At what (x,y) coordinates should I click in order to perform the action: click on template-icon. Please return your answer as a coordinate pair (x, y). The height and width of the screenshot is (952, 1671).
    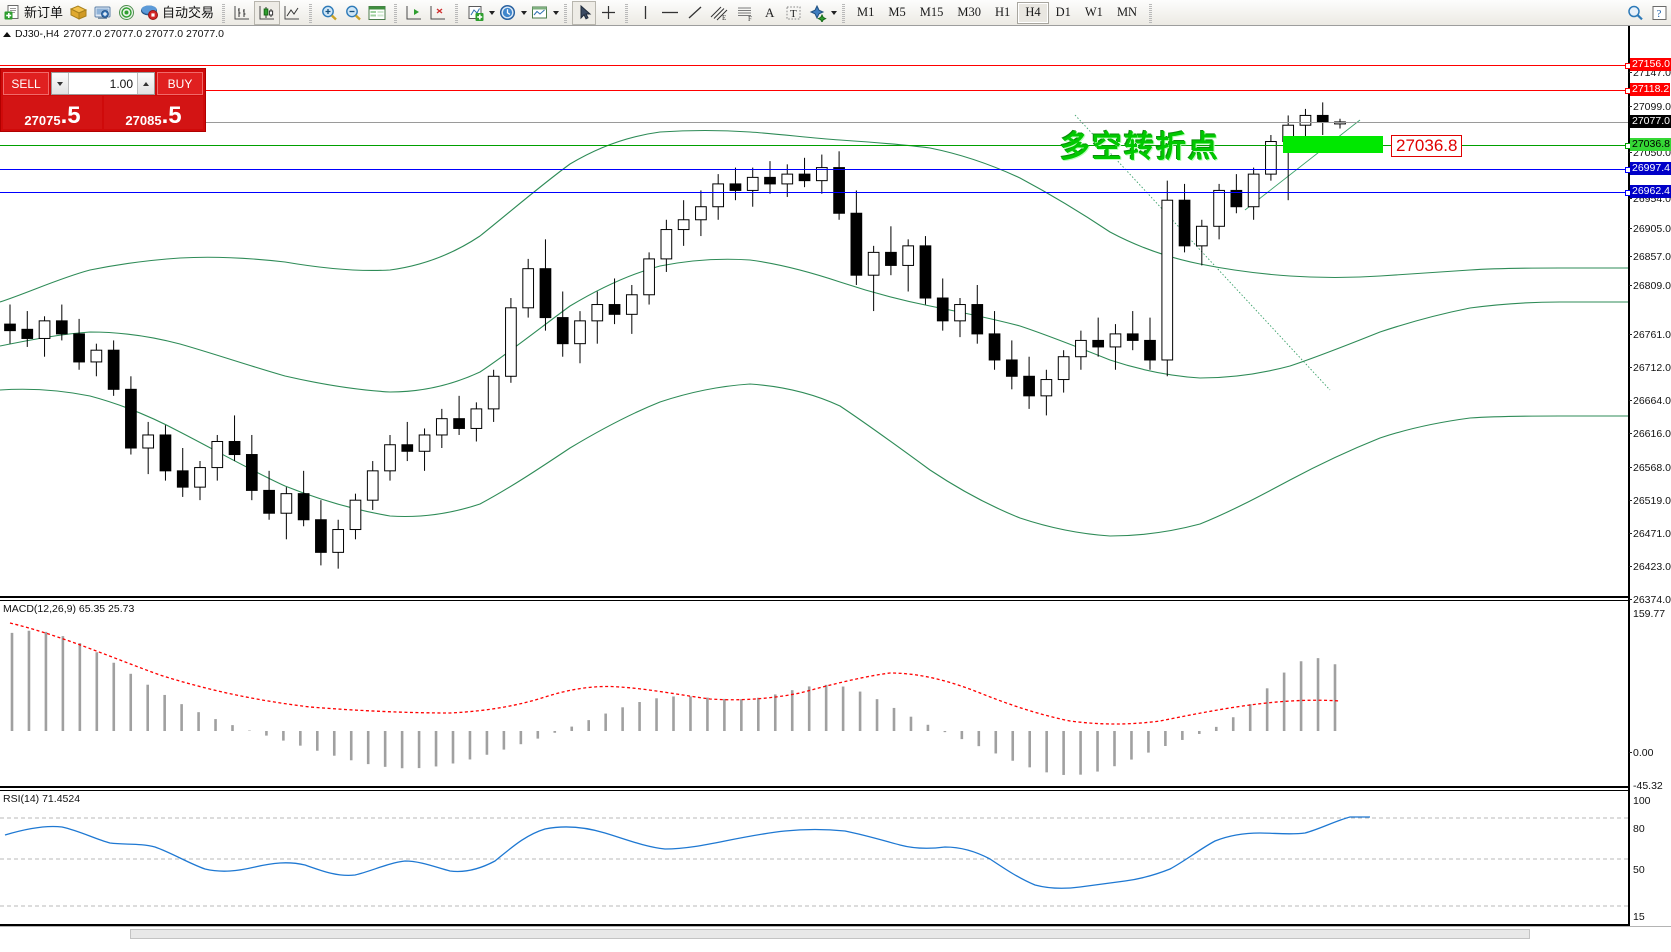
    Looking at the image, I should click on (539, 12).